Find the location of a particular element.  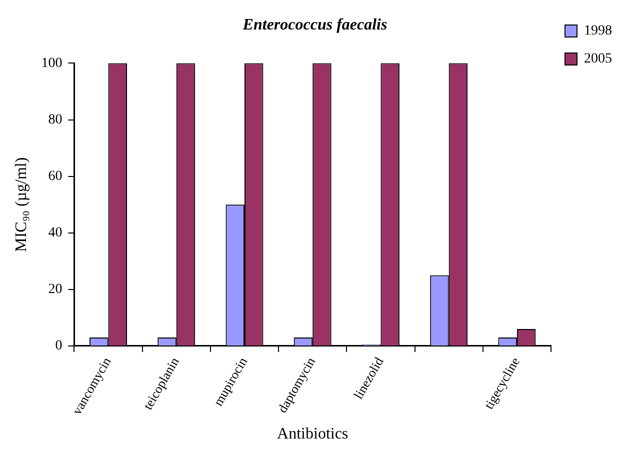

y-tick-label: 60 is located at coordinates (55, 176).